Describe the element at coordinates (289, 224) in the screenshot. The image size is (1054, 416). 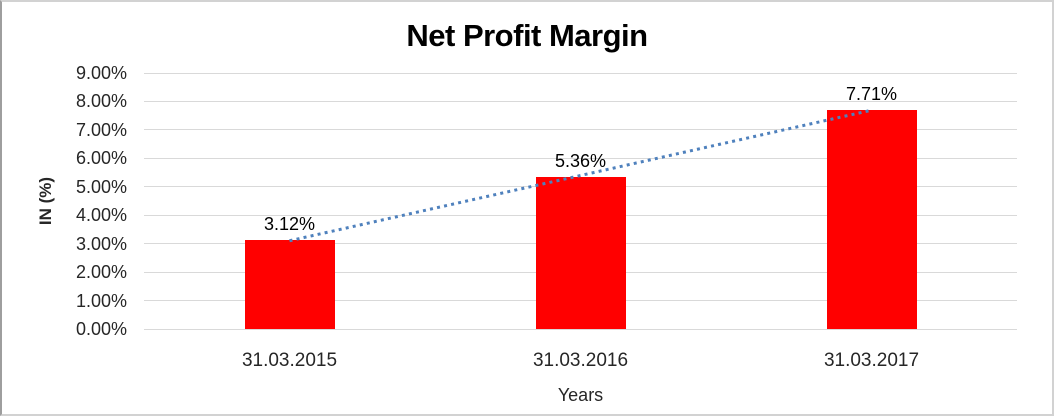
I see `bar-value-label: 3.12%` at that location.